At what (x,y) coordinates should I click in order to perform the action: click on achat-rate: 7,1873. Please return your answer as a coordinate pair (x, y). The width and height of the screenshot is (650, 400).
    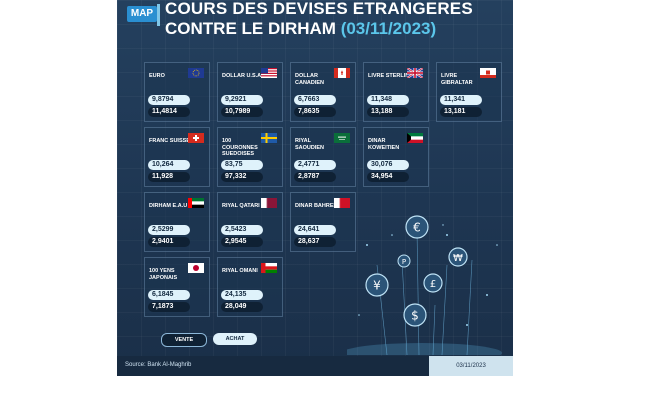
    Looking at the image, I should click on (169, 307).